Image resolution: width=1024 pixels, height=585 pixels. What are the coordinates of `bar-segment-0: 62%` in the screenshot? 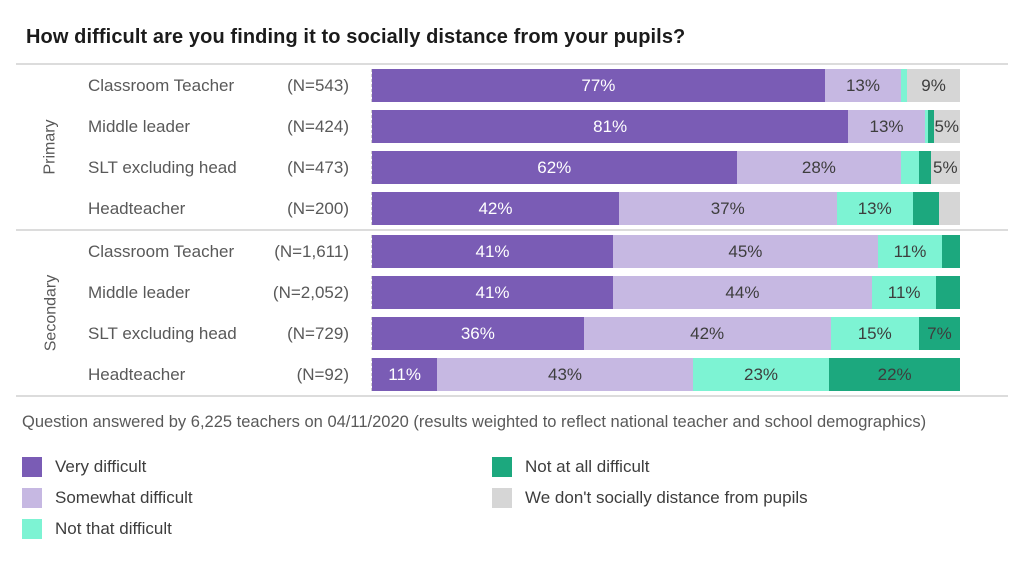 It's located at (554, 167).